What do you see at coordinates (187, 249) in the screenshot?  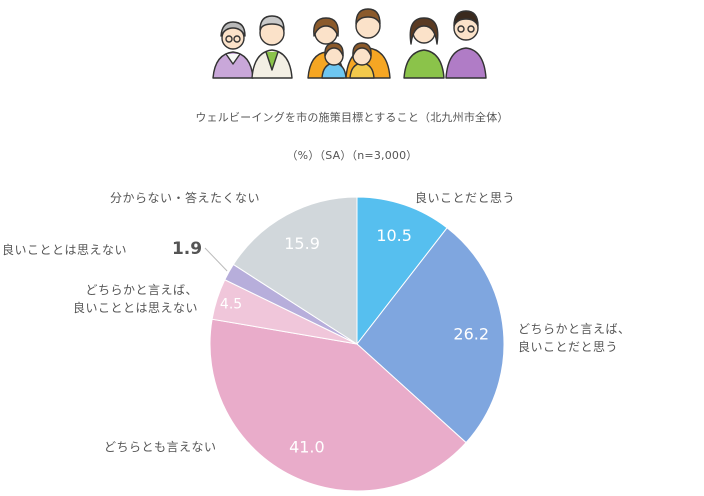 I see `value-label-4: 1.9` at bounding box center [187, 249].